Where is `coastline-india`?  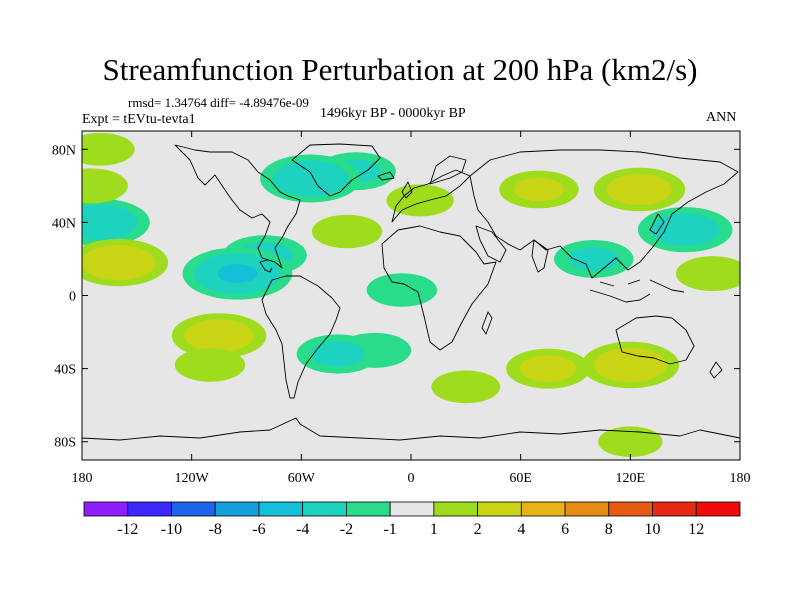
coastline-india is located at coordinates (540, 256).